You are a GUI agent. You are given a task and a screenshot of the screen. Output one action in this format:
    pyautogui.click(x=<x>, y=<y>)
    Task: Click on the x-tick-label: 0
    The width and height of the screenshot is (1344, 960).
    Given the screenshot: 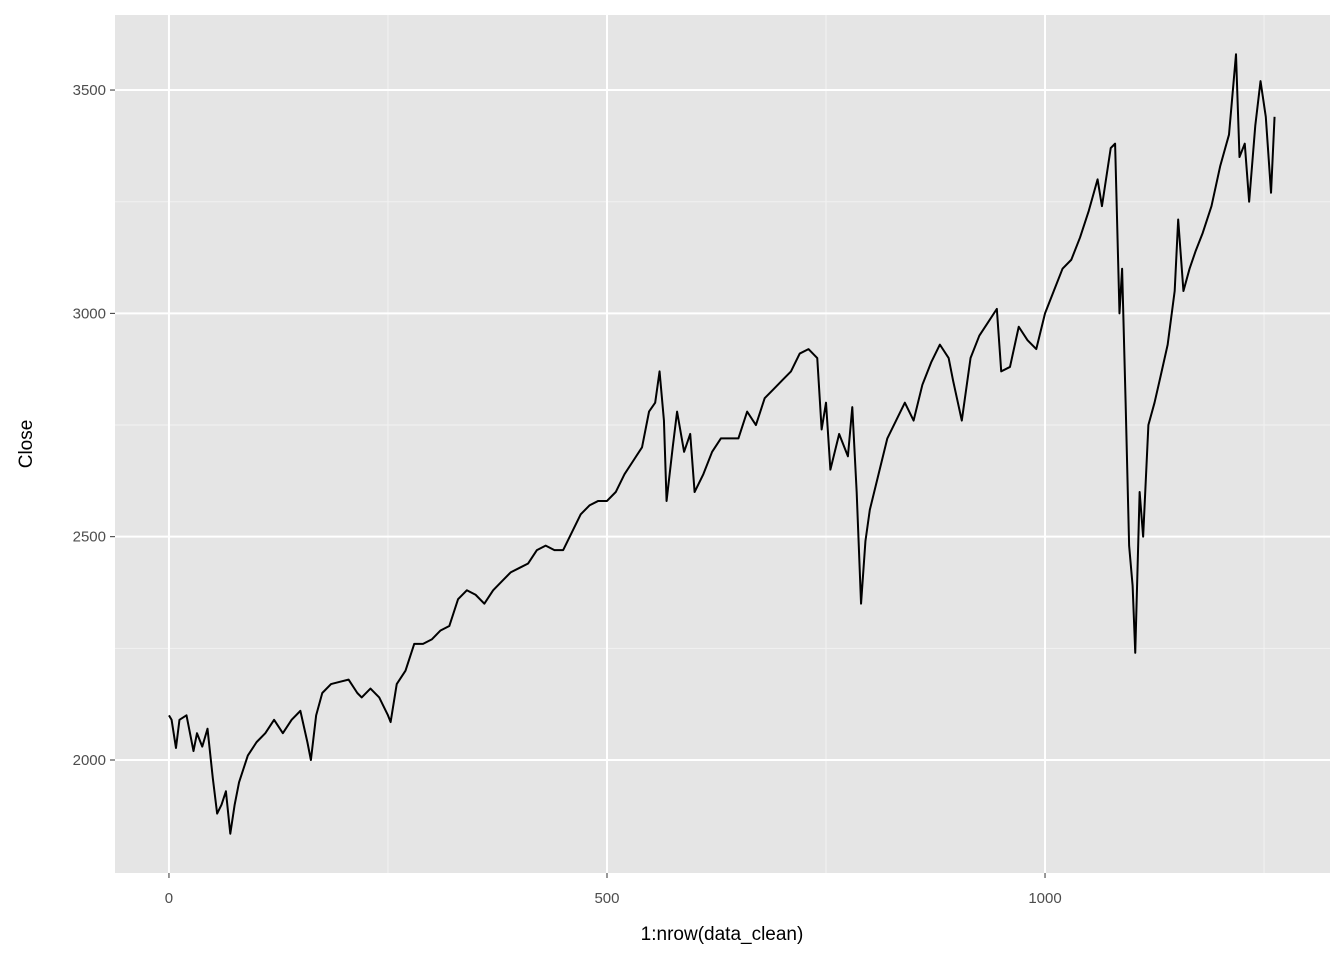 What is the action you would take?
    pyautogui.click(x=169, y=898)
    